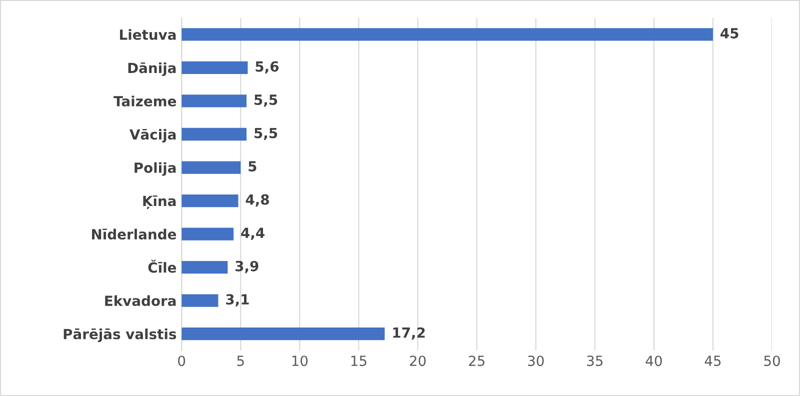 Image resolution: width=800 pixels, height=396 pixels. Describe the element at coordinates (252, 166) in the screenshot. I see `data-label: 5` at that location.